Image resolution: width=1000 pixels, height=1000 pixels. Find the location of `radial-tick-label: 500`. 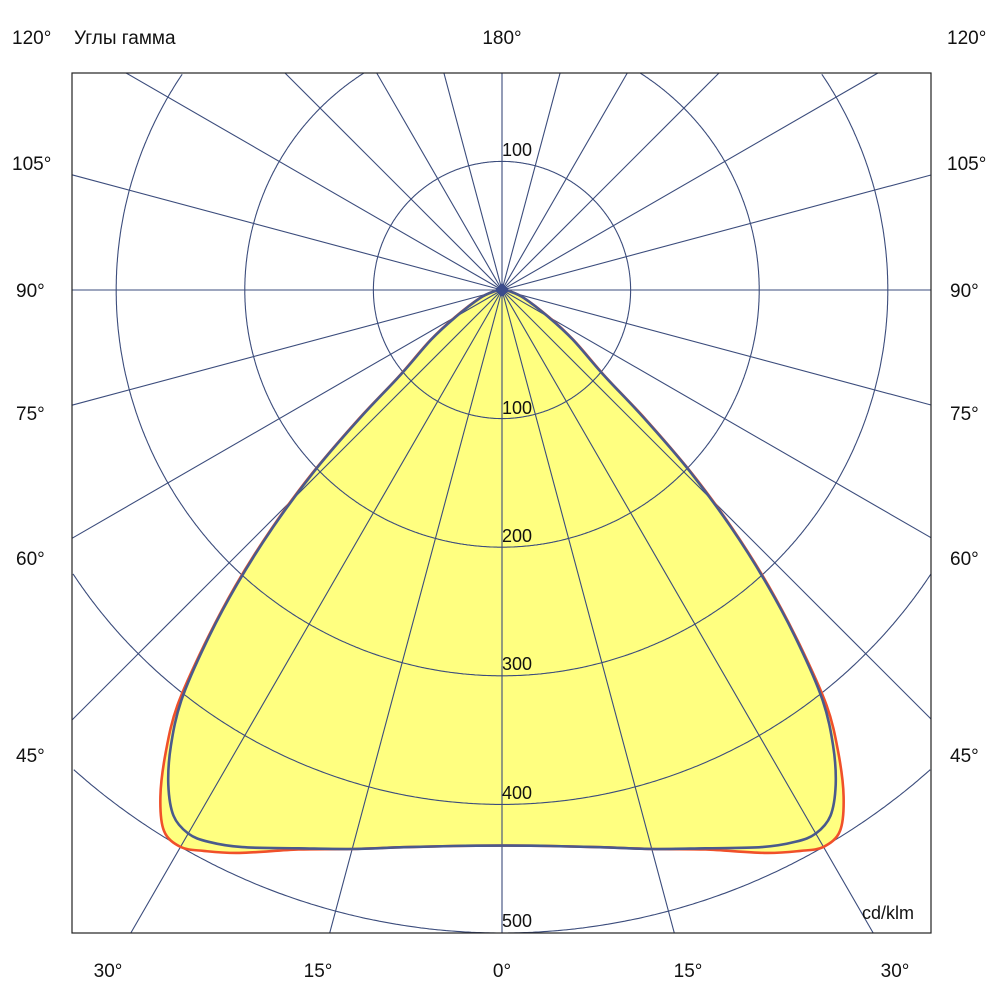

radial-tick-label: 500 is located at coordinates (517, 921).